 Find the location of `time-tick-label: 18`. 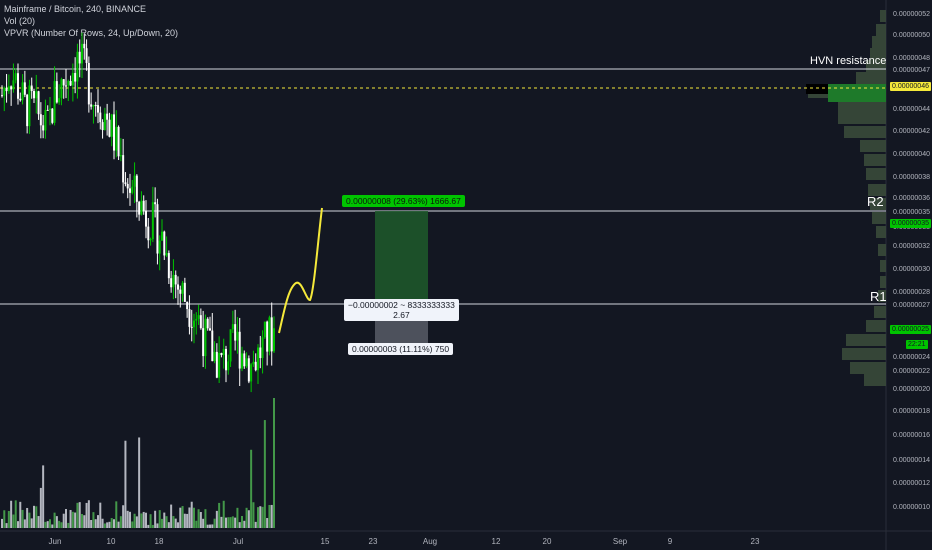

time-tick-label: 18 is located at coordinates (159, 541).